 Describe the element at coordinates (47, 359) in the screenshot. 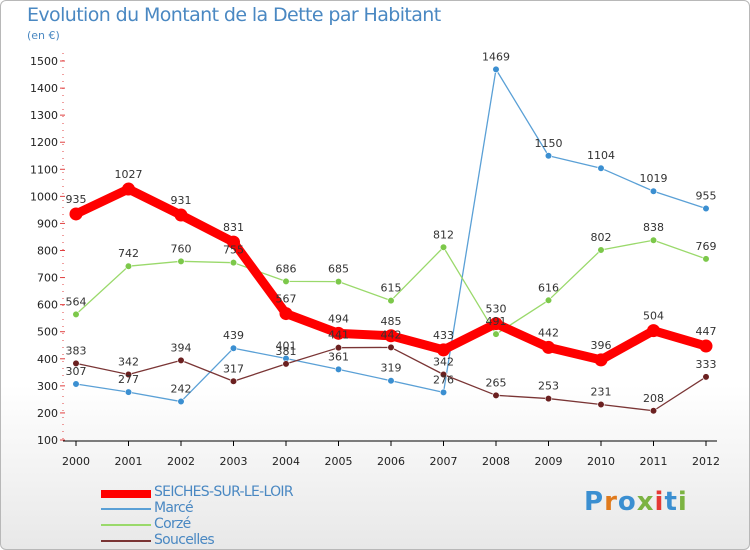

I see `y-tick-label: 400` at that location.